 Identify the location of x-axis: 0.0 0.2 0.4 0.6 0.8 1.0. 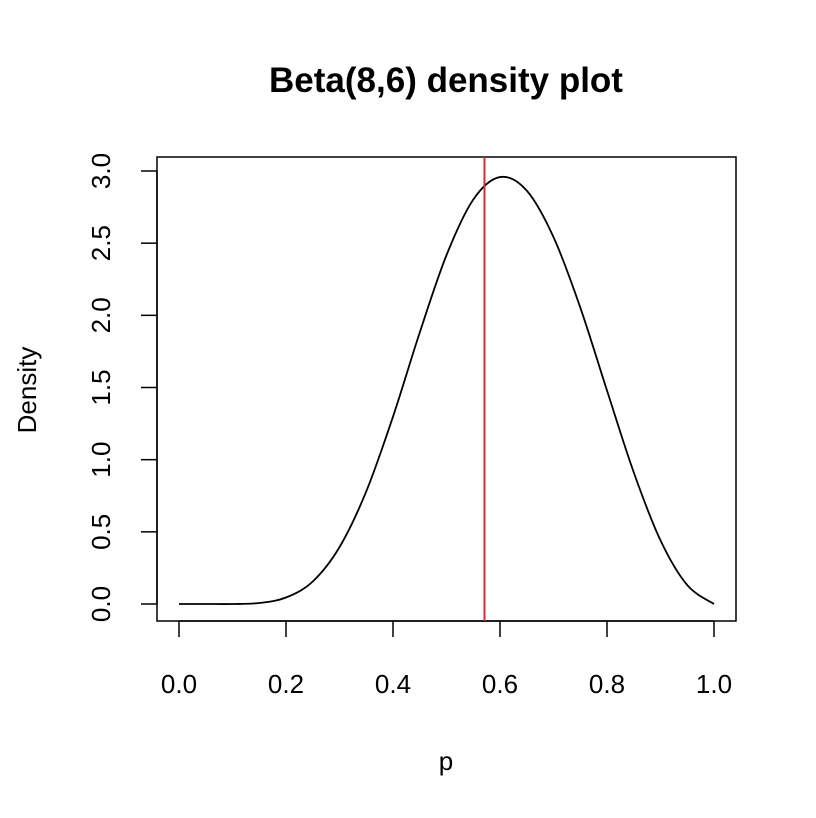
(446, 659).